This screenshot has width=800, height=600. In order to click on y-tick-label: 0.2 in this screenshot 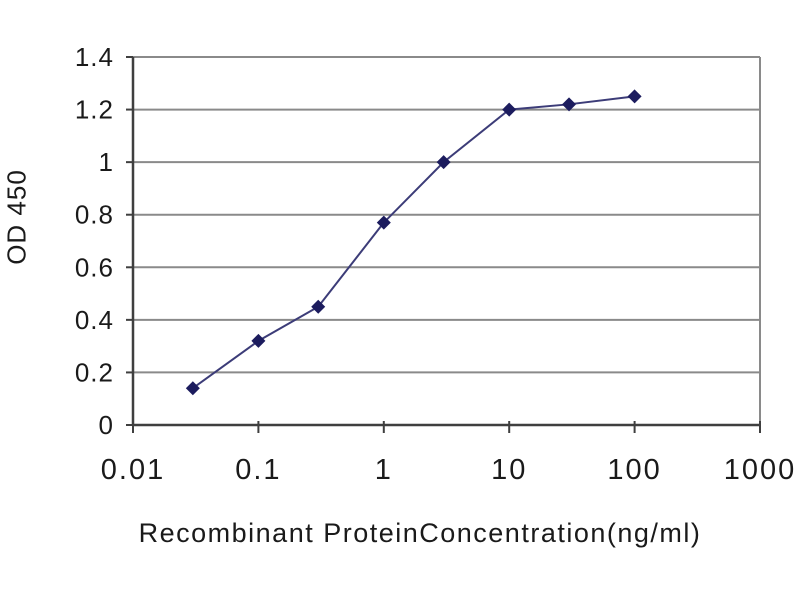, I will do `click(94, 372)`.